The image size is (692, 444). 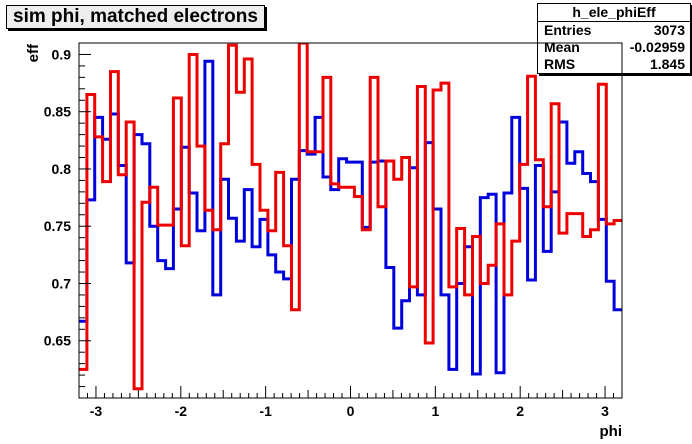 I want to click on x-tick-label: -1, so click(x=265, y=411).